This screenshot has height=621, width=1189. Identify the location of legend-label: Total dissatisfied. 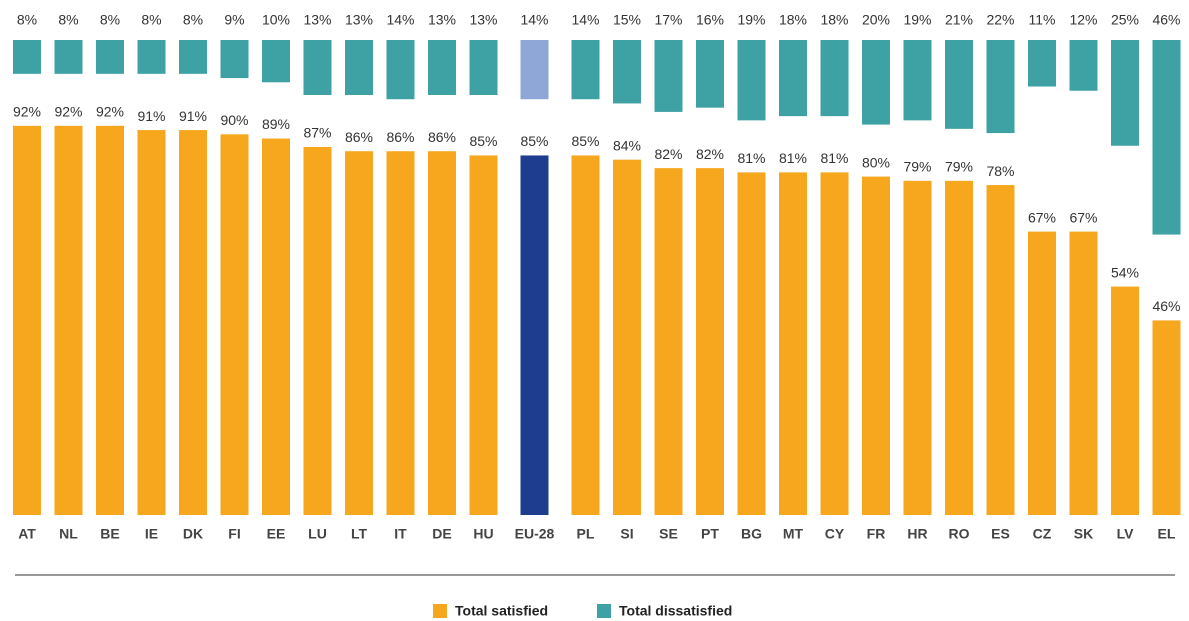
(675, 611).